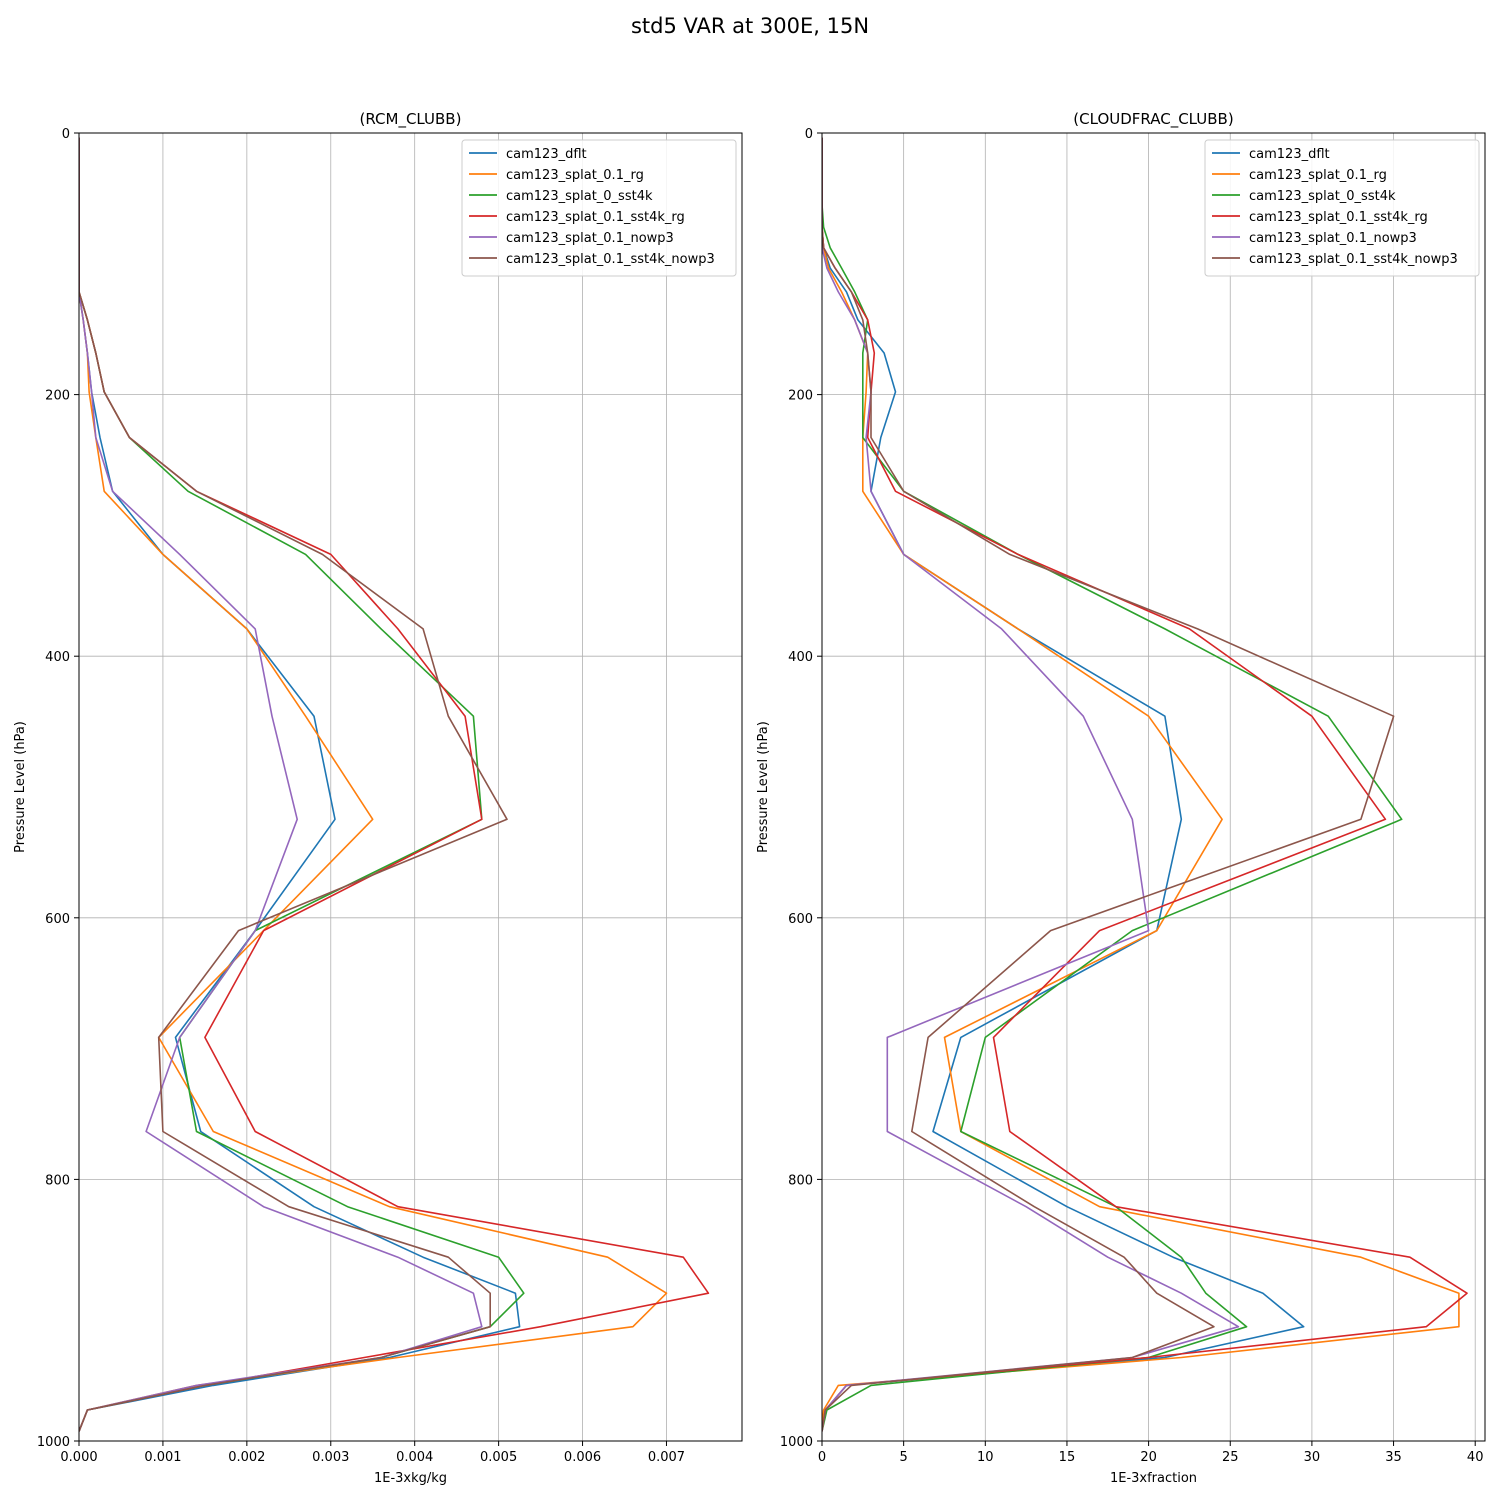 The height and width of the screenshot is (1504, 1500). What do you see at coordinates (904, 1457) in the screenshot?
I see `x-tick-label: 5` at bounding box center [904, 1457].